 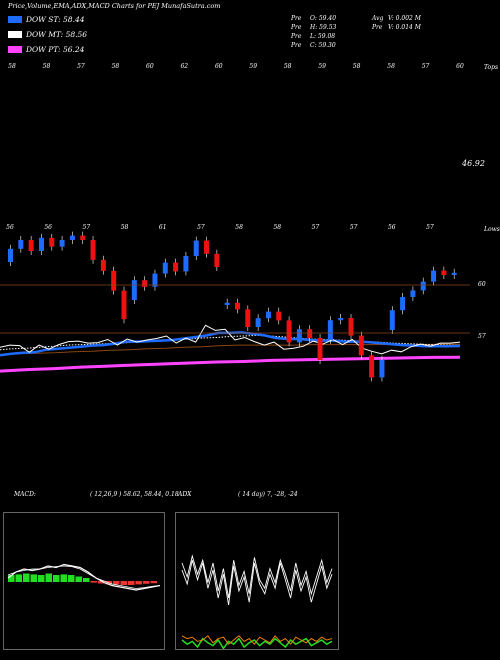 What do you see at coordinates (55, 19) in the screenshot?
I see `legend-label-st: DOW ST: 58.44` at bounding box center [55, 19].